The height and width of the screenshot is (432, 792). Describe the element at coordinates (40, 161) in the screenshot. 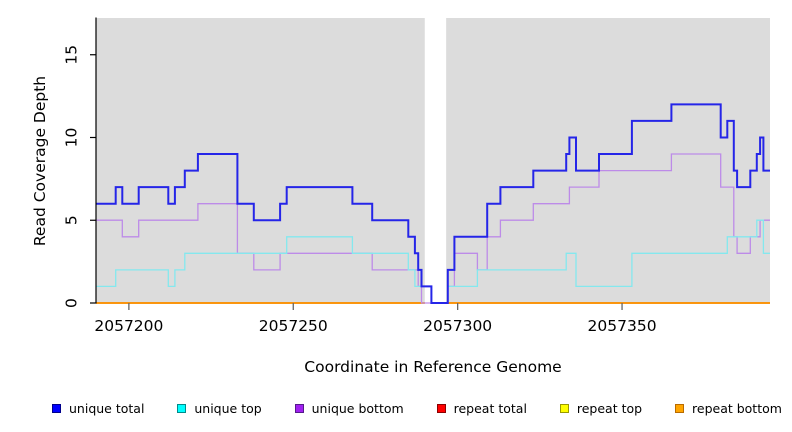

I see `y-axis-title: Read Coverage Depth` at that location.